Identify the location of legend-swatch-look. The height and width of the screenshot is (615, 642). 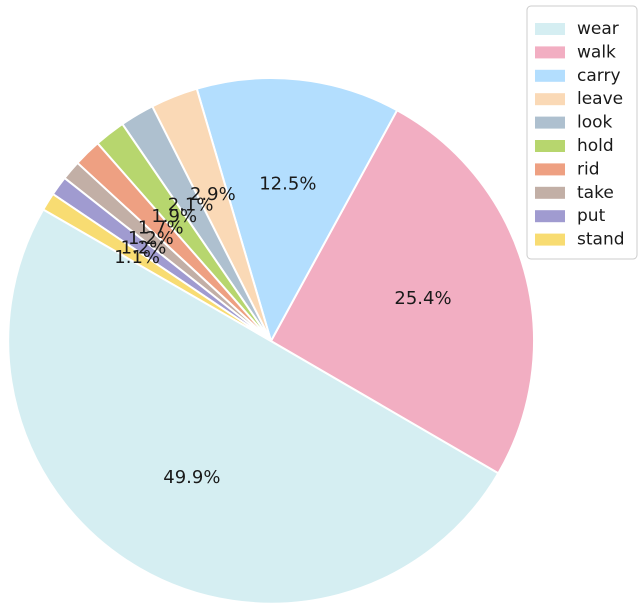
(550, 122).